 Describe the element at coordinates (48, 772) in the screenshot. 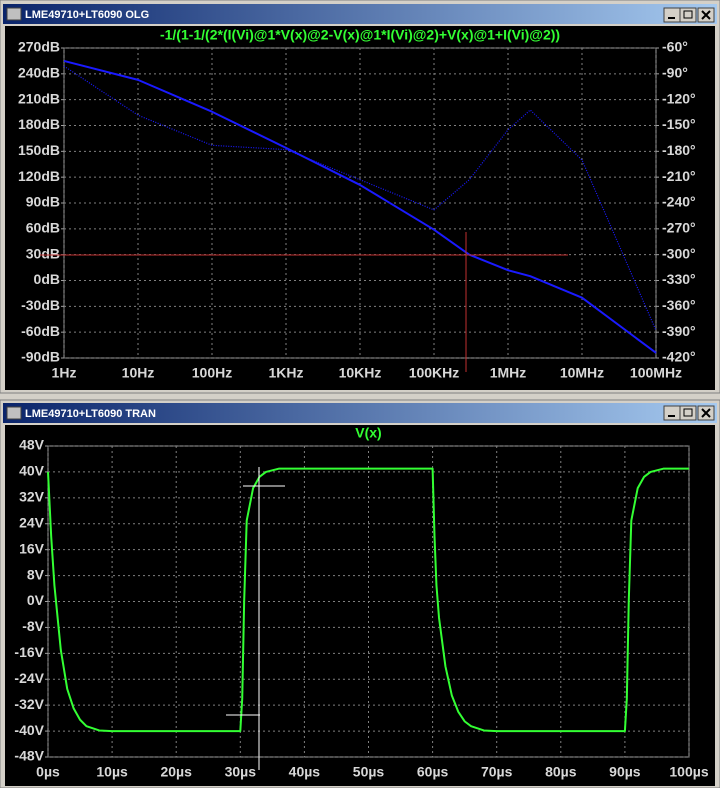

I see `x-tick-label: 0µs` at that location.